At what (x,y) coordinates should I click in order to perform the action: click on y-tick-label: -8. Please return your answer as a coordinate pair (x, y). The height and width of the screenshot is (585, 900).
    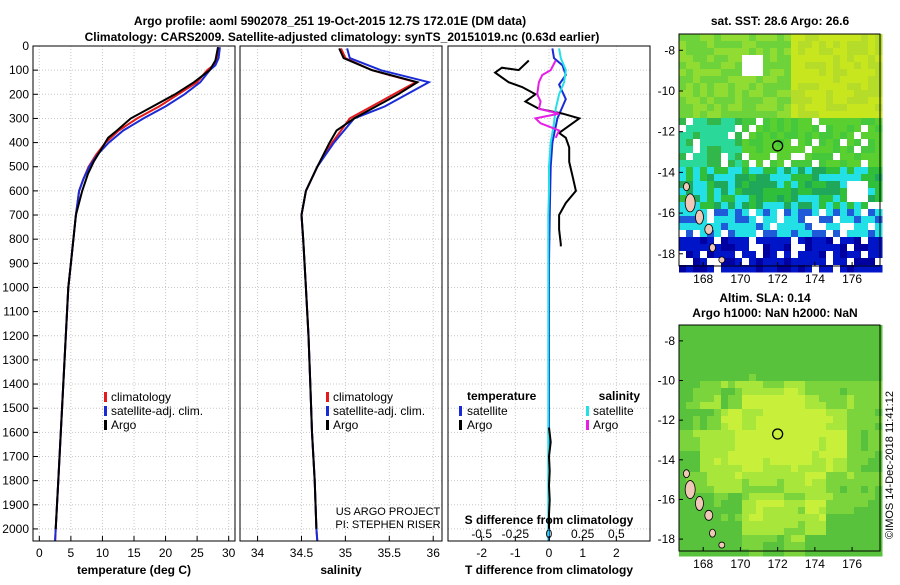
    Looking at the image, I should click on (669, 341).